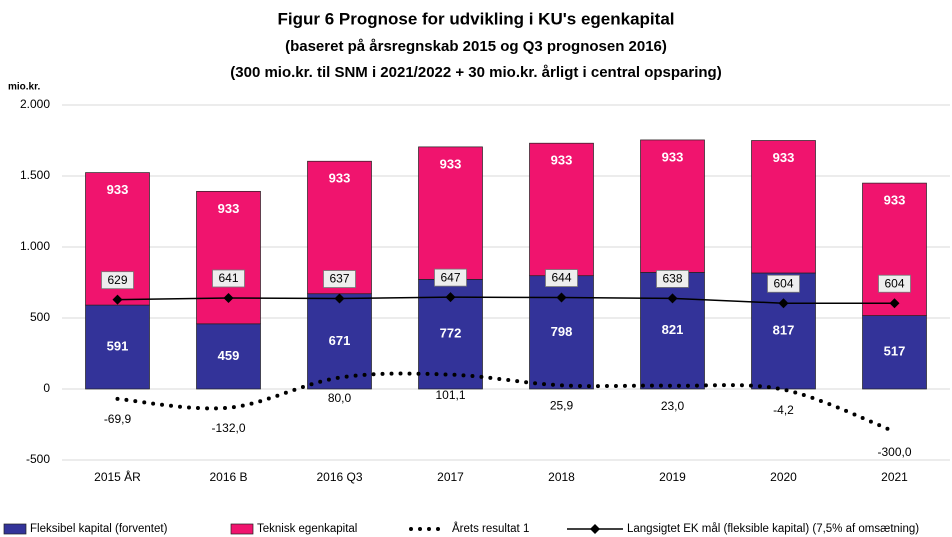  I want to click on result-value-label: 25,9, so click(562, 405).